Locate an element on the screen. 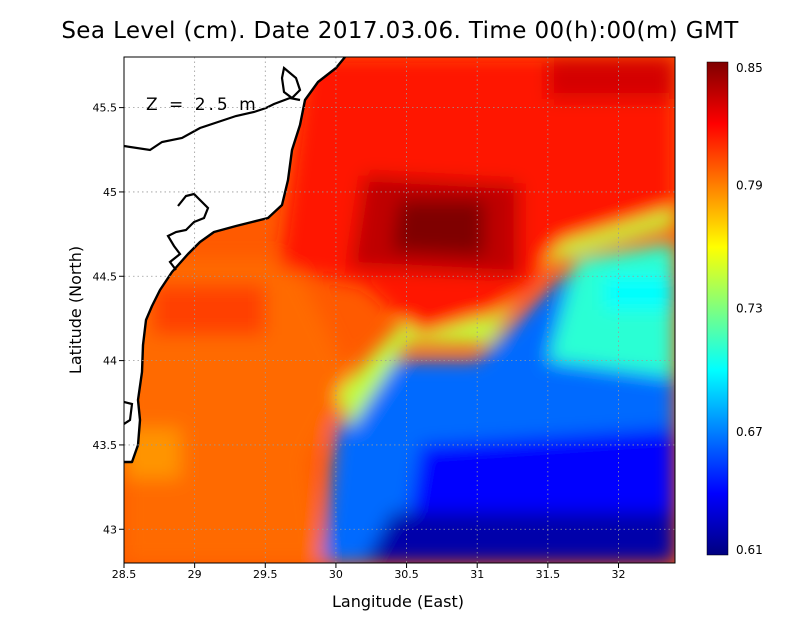 This screenshot has width=800, height=618. x-tick-label: 31.5 is located at coordinates (548, 574).